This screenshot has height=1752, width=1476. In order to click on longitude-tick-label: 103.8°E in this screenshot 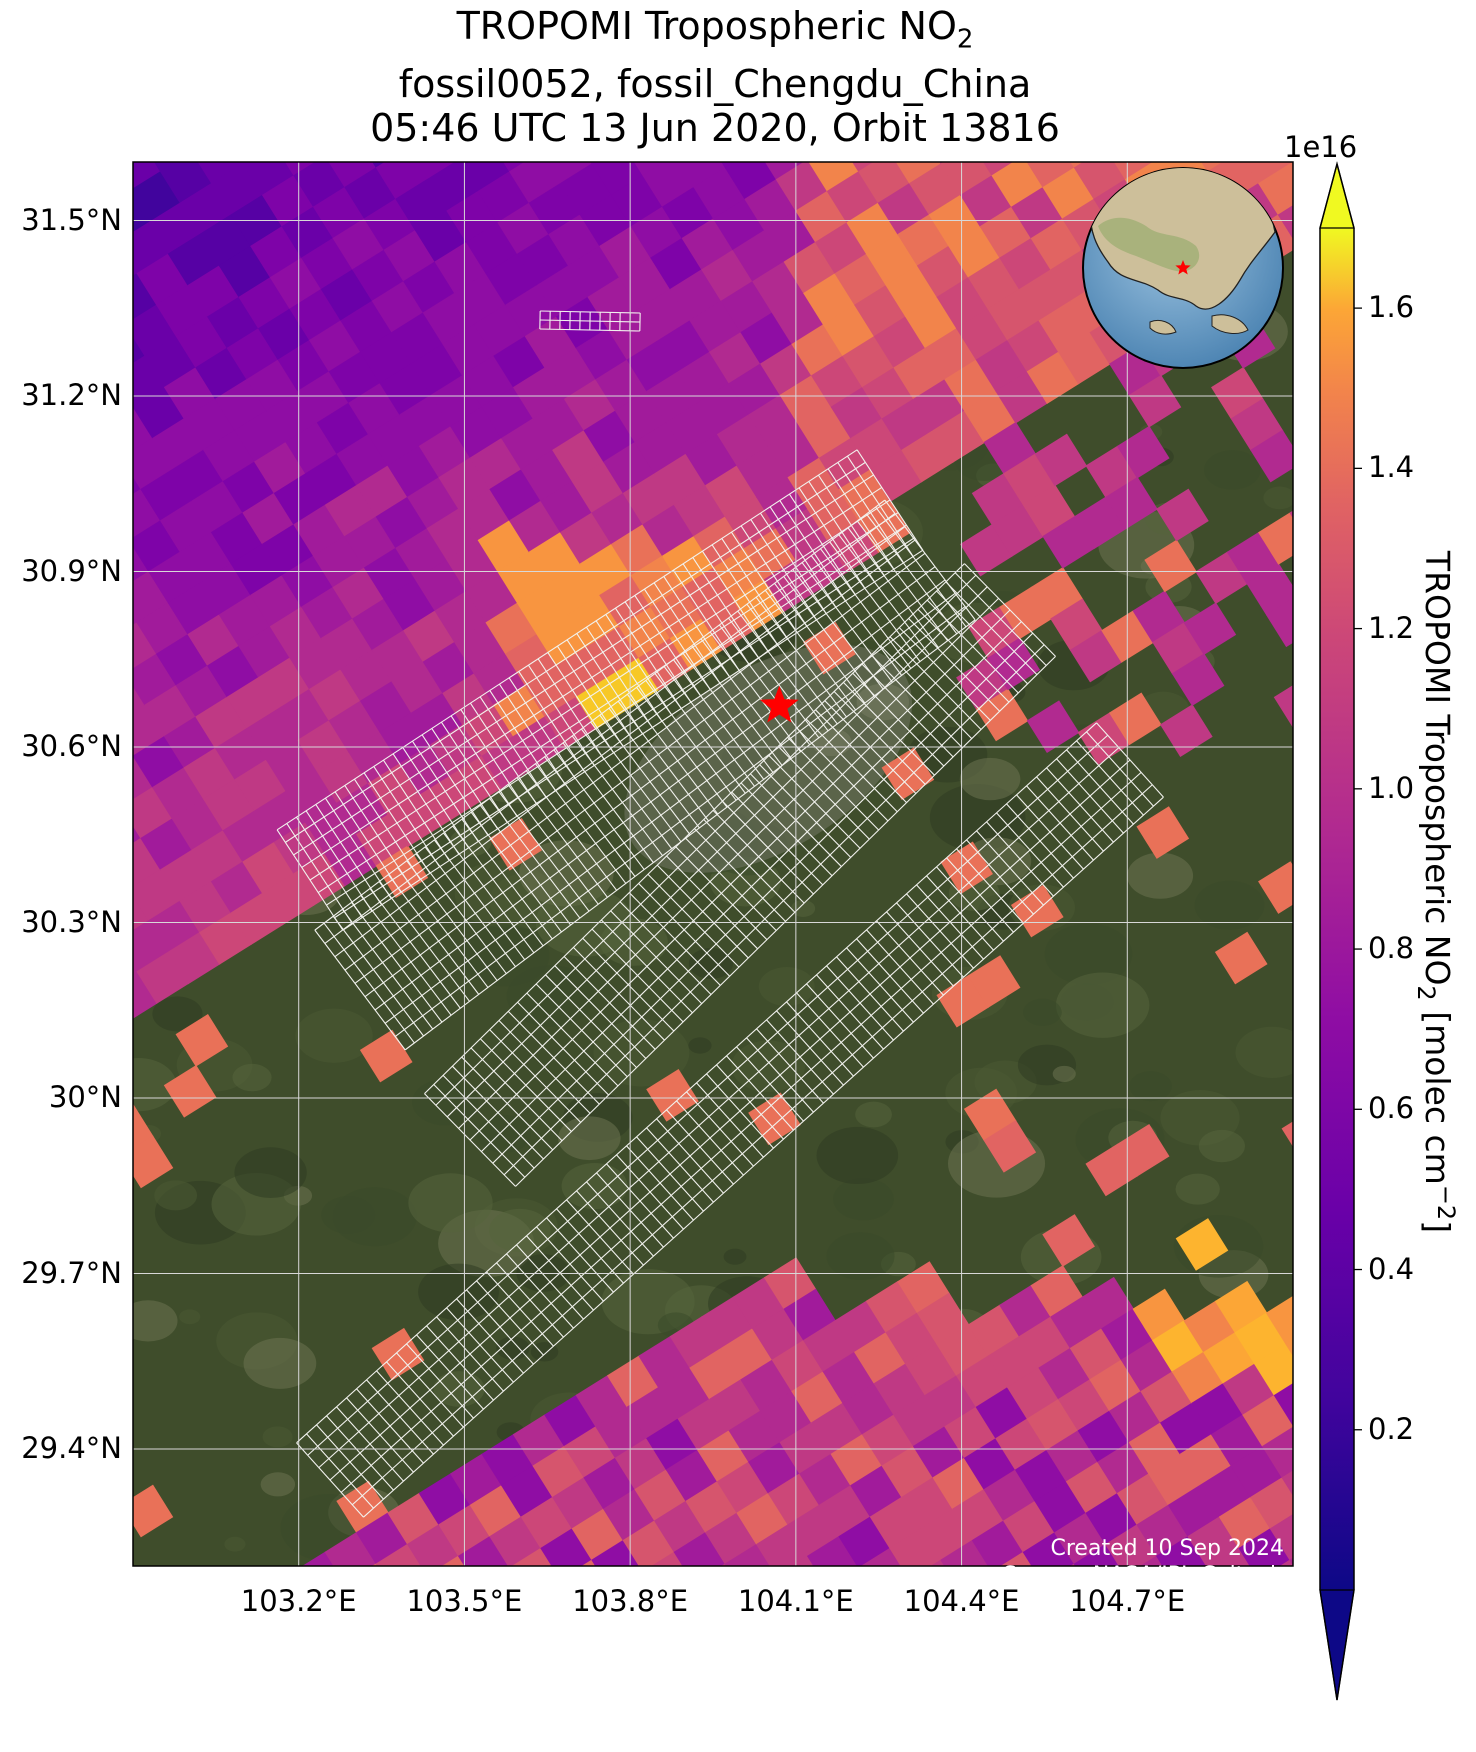, I will do `click(630, 1601)`.